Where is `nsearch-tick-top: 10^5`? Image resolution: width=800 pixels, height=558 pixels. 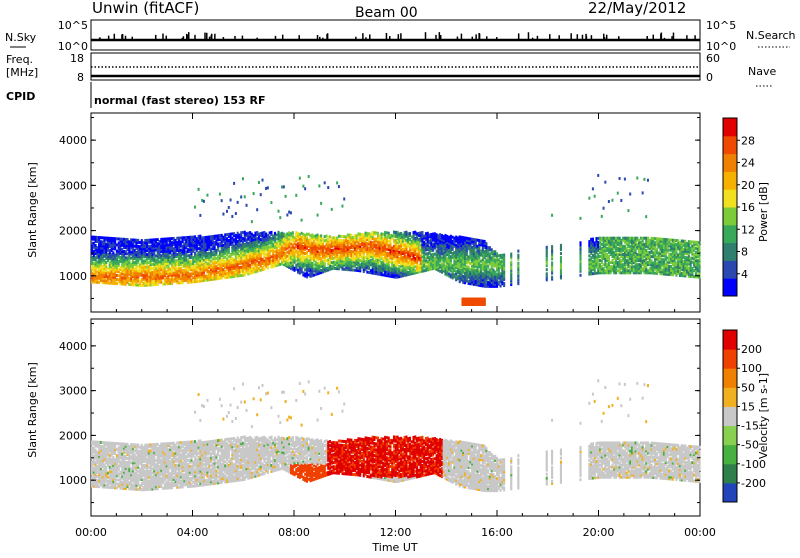 nsearch-tick-top: 10^5 is located at coordinates (721, 25).